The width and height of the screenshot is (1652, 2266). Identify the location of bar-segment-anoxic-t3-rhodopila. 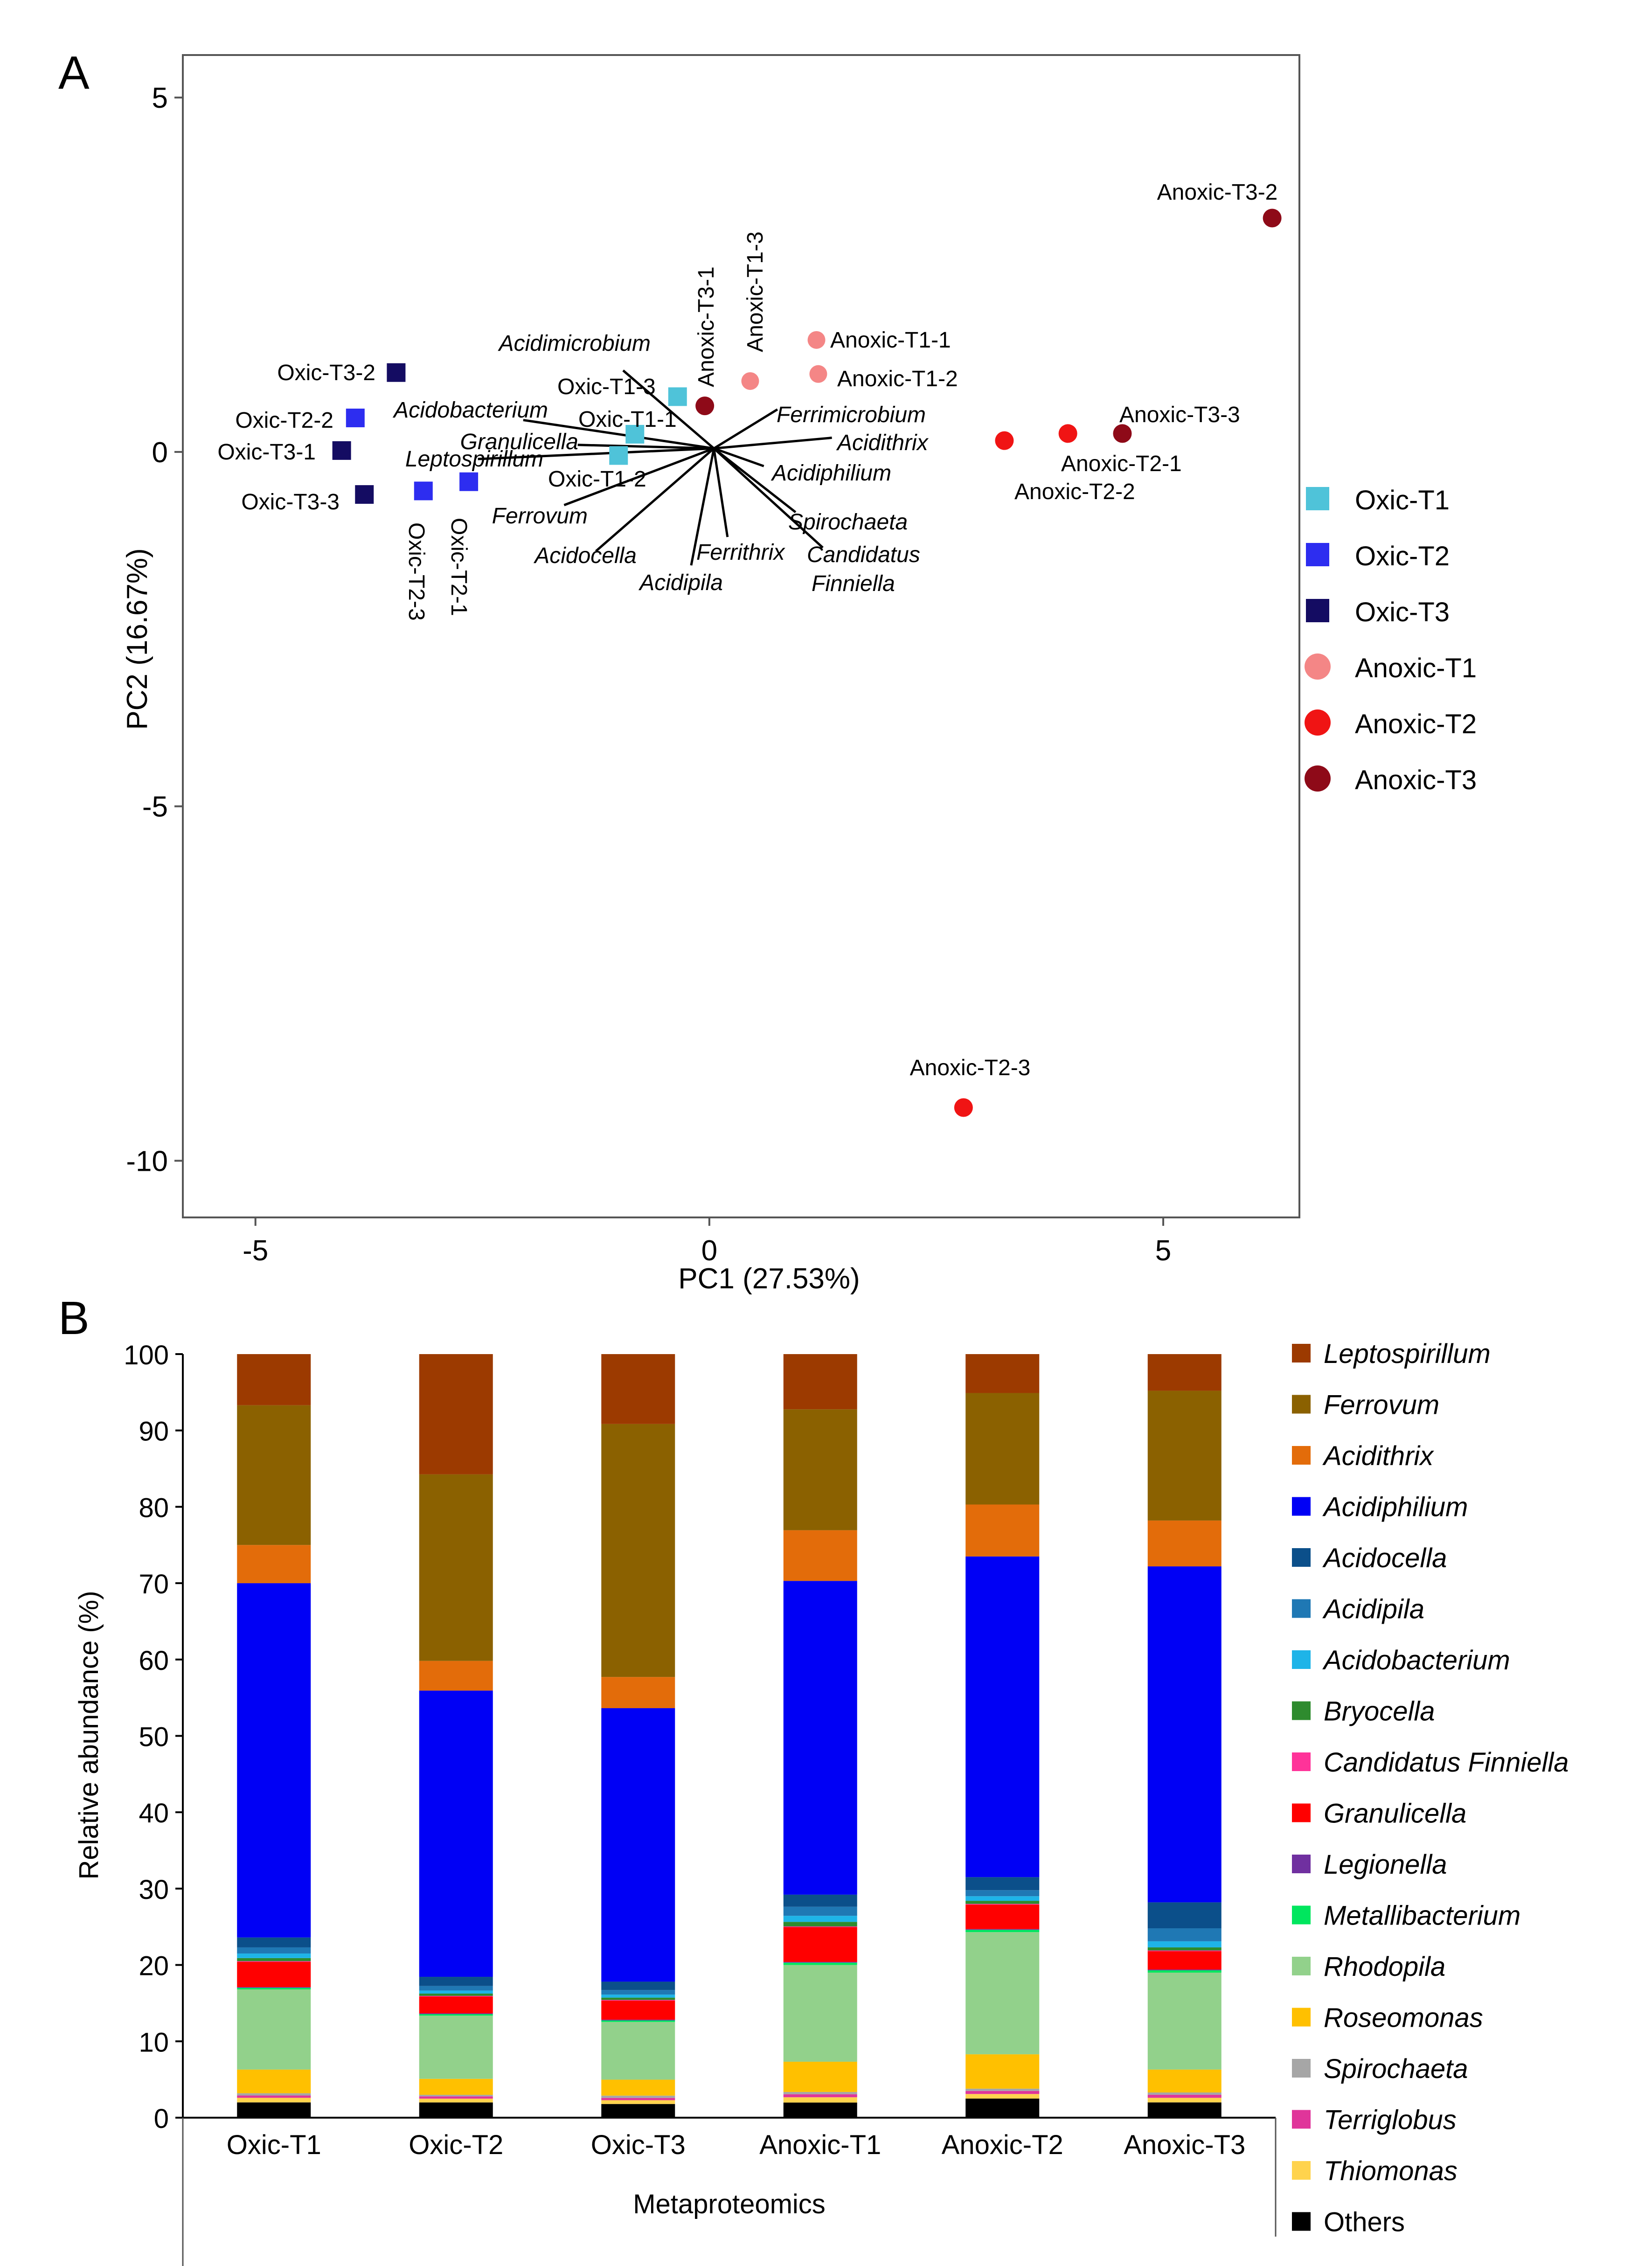
(1185, 2021).